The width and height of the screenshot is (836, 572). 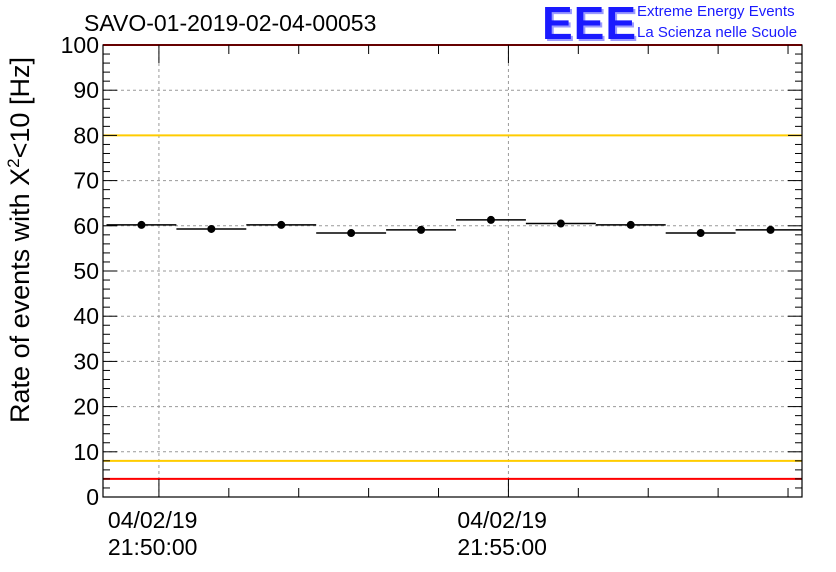 What do you see at coordinates (590, 24) in the screenshot?
I see `eee-logo: EEE` at bounding box center [590, 24].